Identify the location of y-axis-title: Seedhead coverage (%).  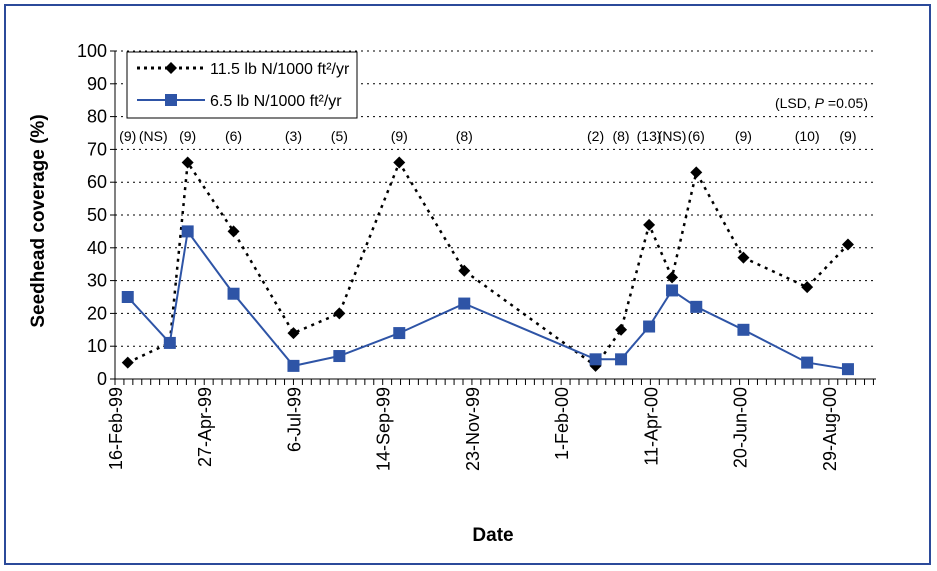
(38, 220).